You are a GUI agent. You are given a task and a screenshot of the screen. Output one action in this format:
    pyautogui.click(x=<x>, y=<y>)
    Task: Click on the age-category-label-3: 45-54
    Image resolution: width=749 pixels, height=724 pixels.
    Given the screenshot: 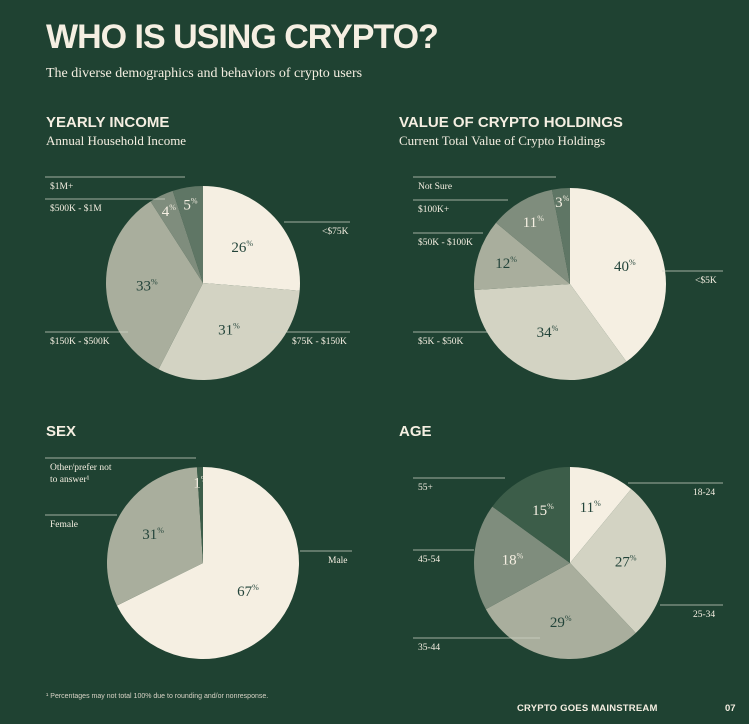 What is the action you would take?
    pyautogui.click(x=429, y=560)
    